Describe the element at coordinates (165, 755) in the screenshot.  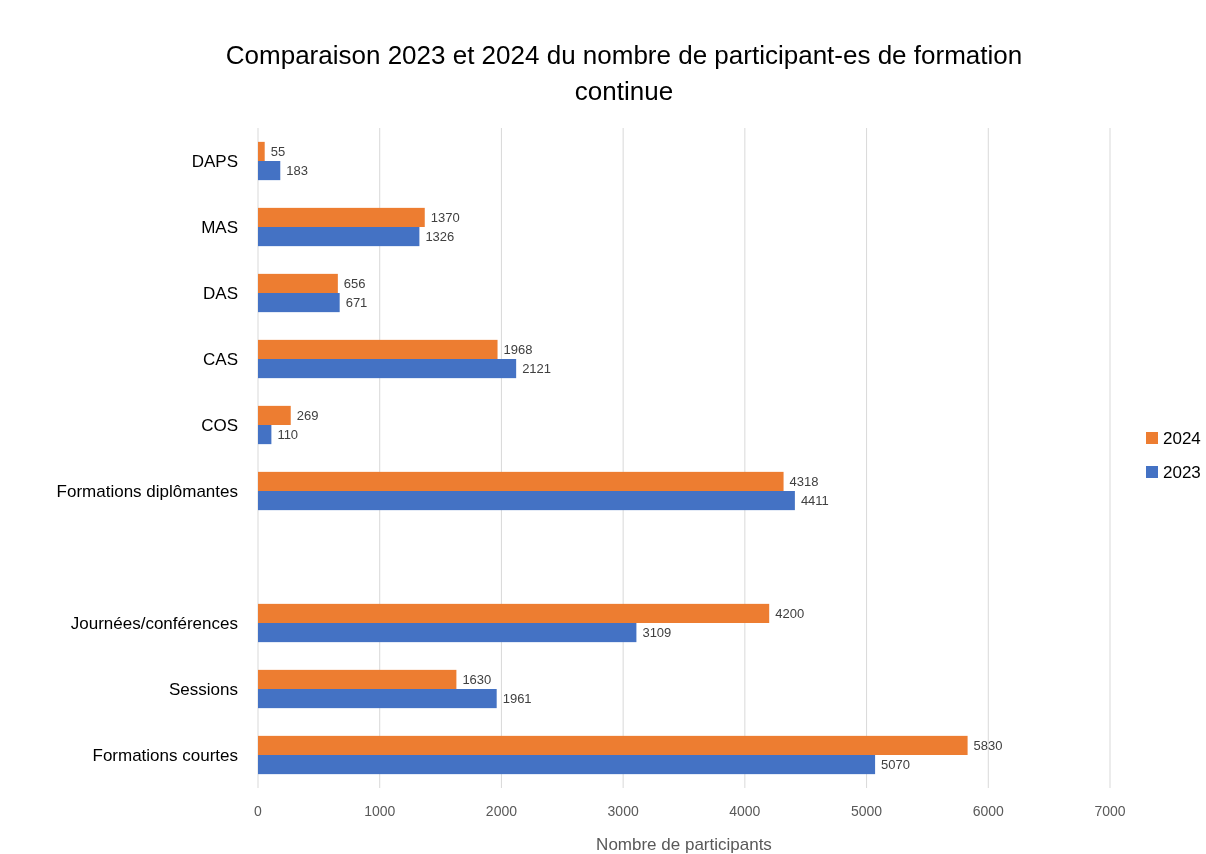
I see `y-tick-label: Formations courtes` at that location.